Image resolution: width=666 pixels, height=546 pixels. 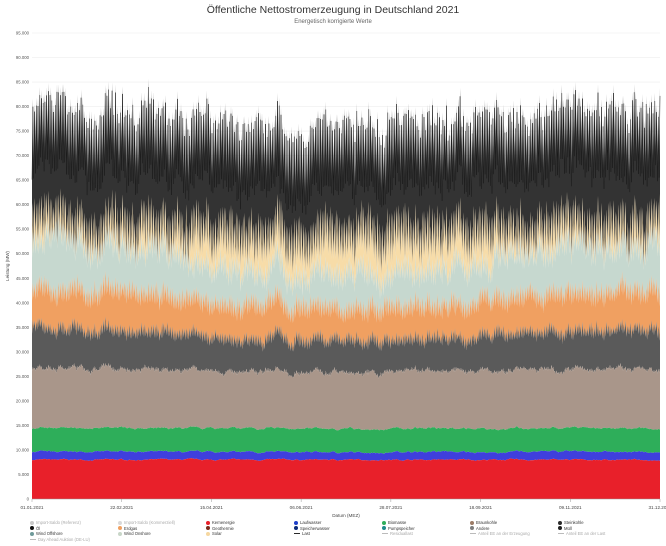 I want to click on legend-label: Steinkohle, so click(x=574, y=522).